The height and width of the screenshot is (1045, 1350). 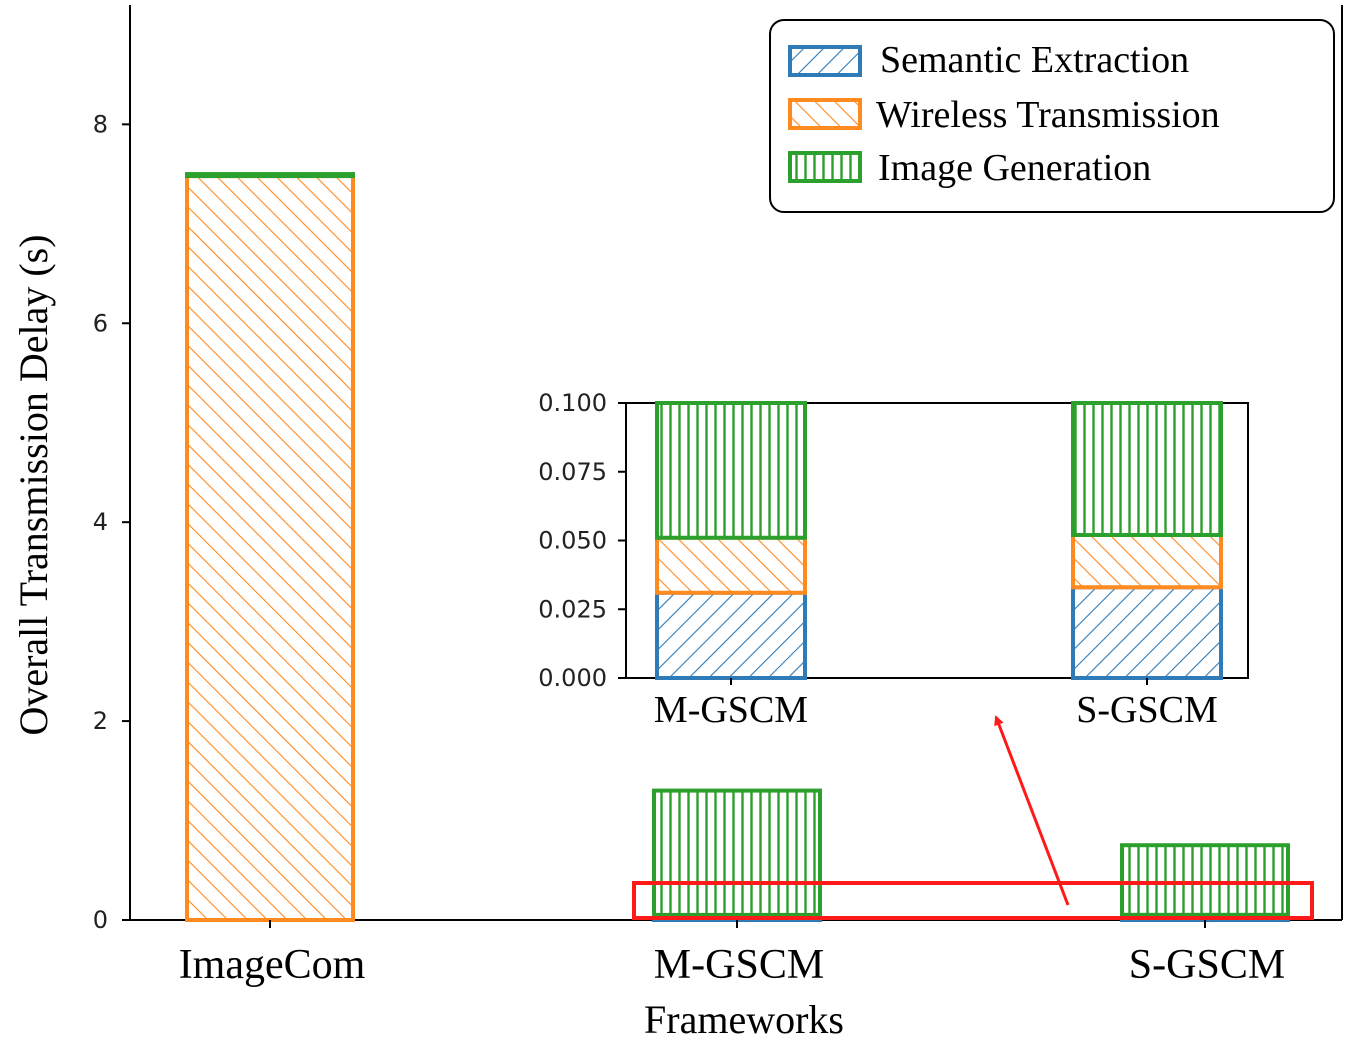 What do you see at coordinates (744, 1019) in the screenshot?
I see `x-axis-title: Frameworks` at bounding box center [744, 1019].